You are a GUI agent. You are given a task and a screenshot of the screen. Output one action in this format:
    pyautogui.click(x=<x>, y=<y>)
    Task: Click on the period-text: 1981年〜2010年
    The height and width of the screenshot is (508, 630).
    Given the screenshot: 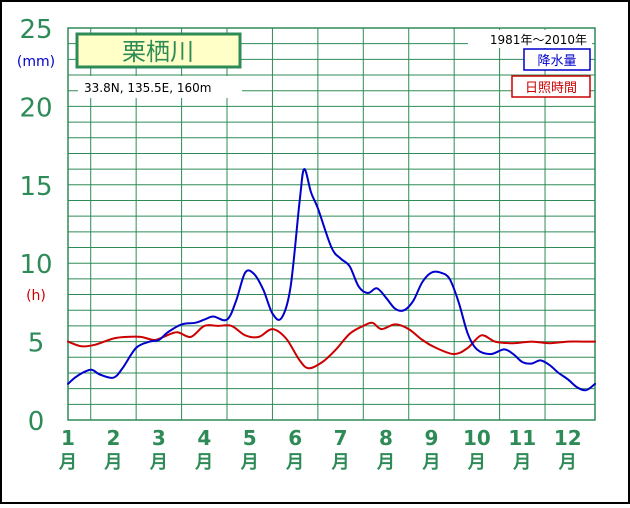 What is the action you would take?
    pyautogui.click(x=538, y=40)
    